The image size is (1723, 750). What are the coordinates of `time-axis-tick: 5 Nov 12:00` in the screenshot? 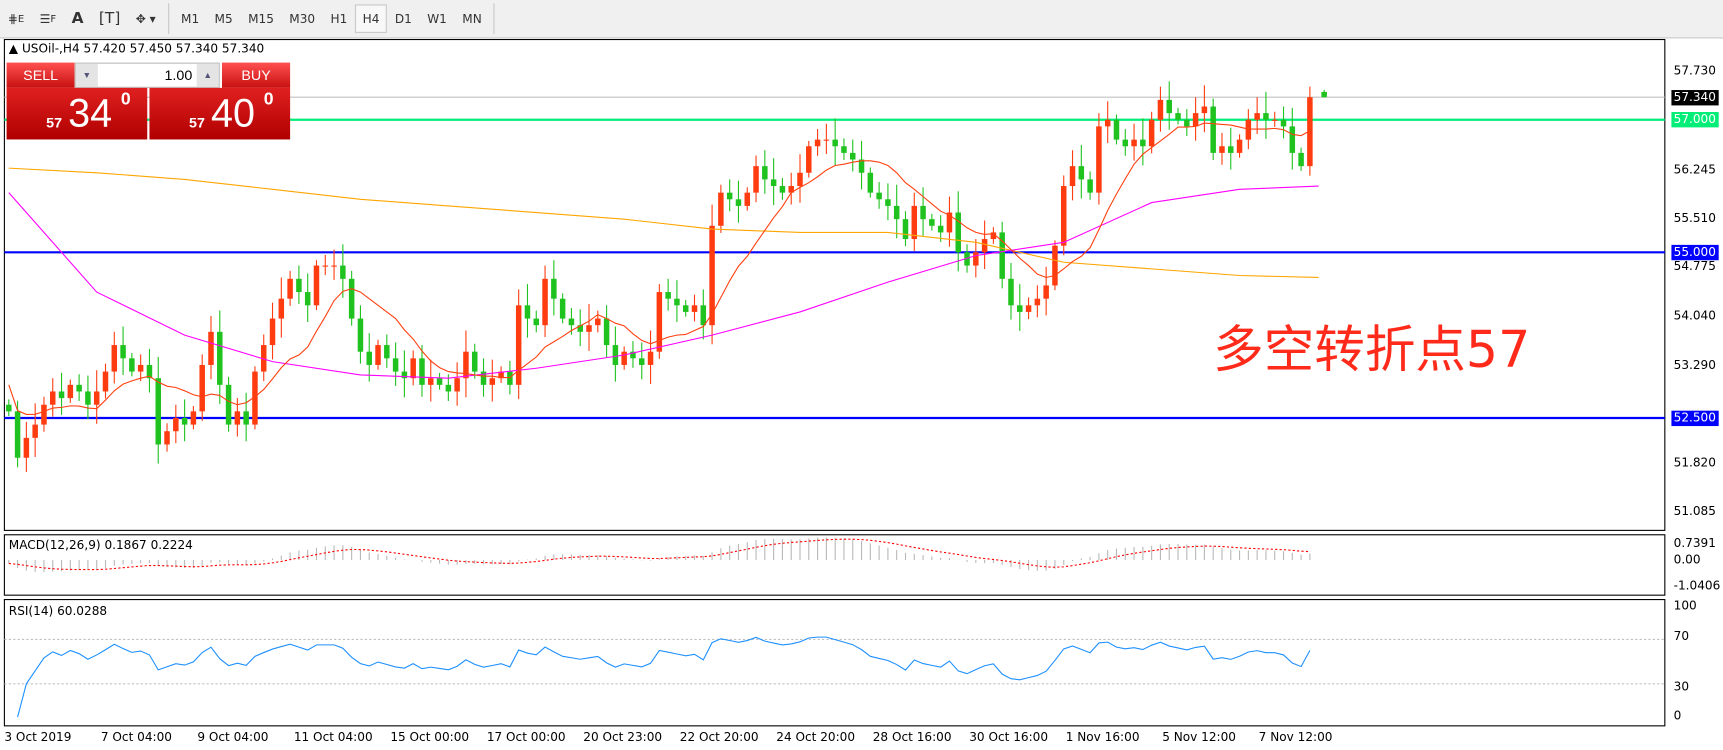 It's located at (1199, 737).